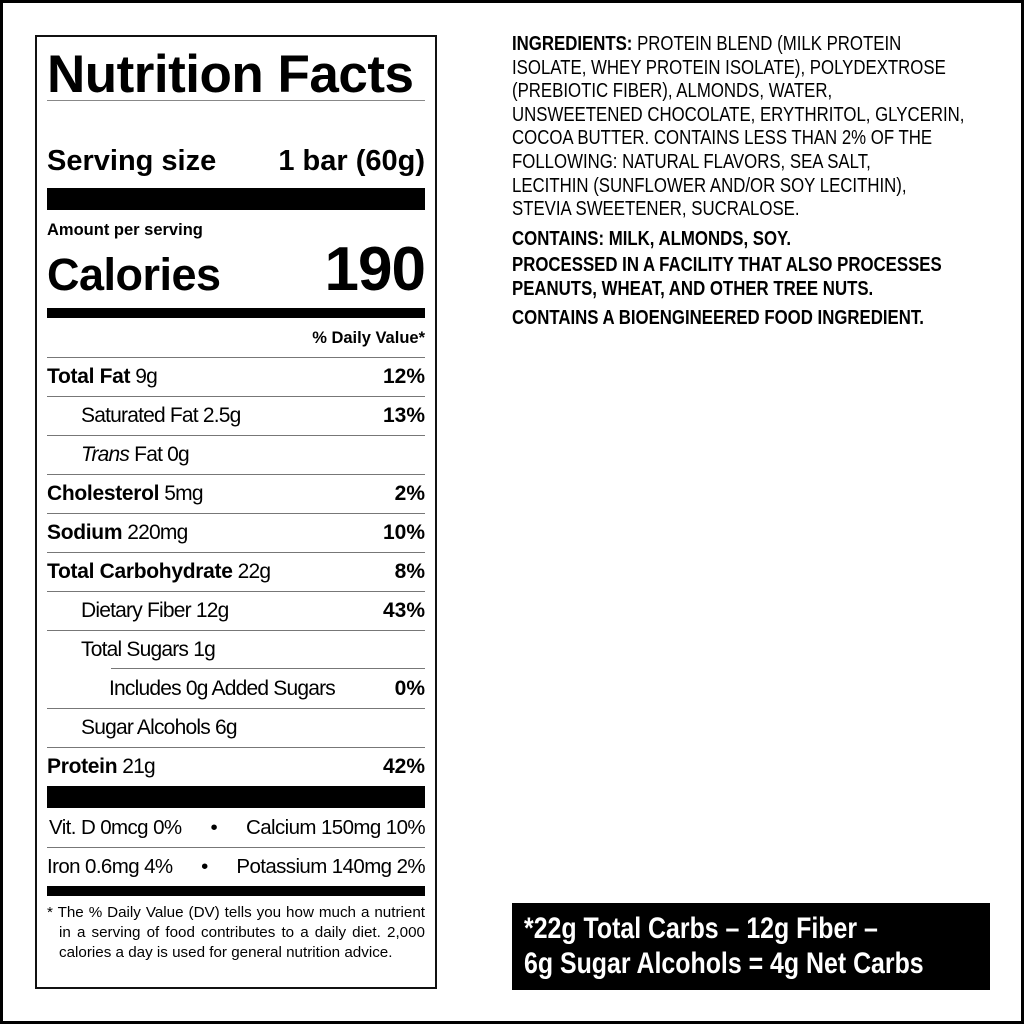 The image size is (1024, 1024). Describe the element at coordinates (236, 454) in the screenshot. I see `nutrient-row-trans-fat: Trans Fat 0g` at that location.